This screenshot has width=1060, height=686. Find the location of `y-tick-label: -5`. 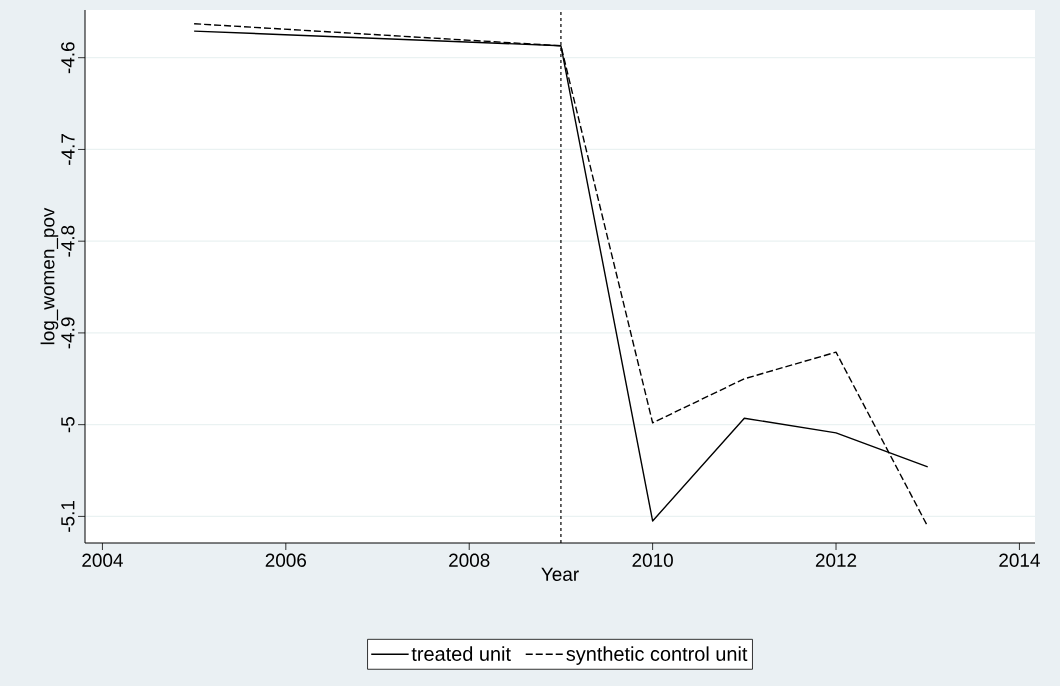

y-tick-label: -5 is located at coordinates (68, 425).